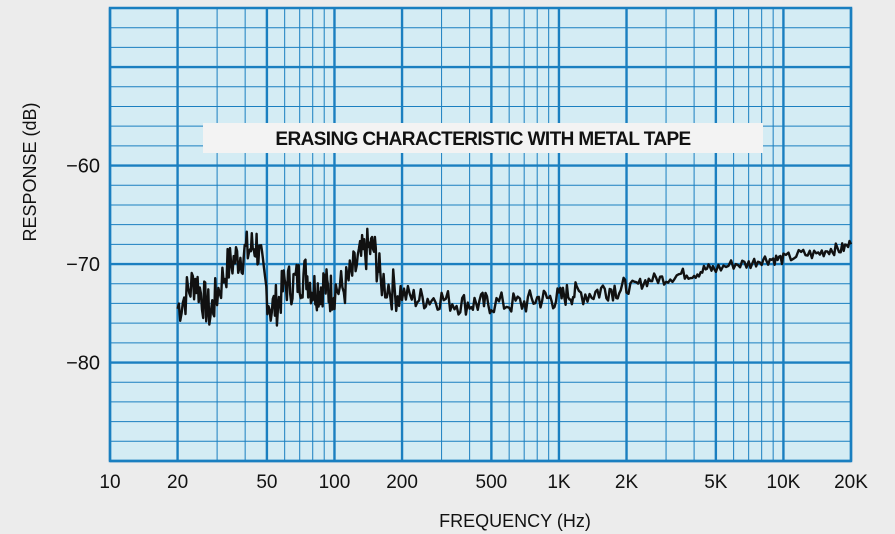  Describe the element at coordinates (515, 521) in the screenshot. I see `x-axis-label: FREQUENCY (Hz)` at that location.